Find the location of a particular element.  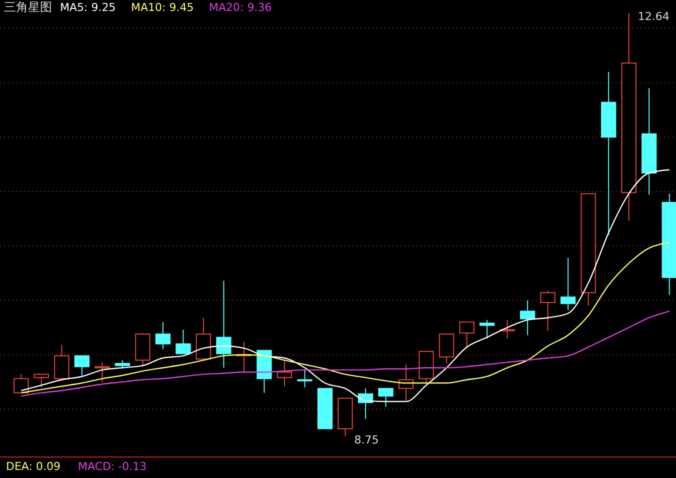

annotation: 12.64 is located at coordinates (654, 17).